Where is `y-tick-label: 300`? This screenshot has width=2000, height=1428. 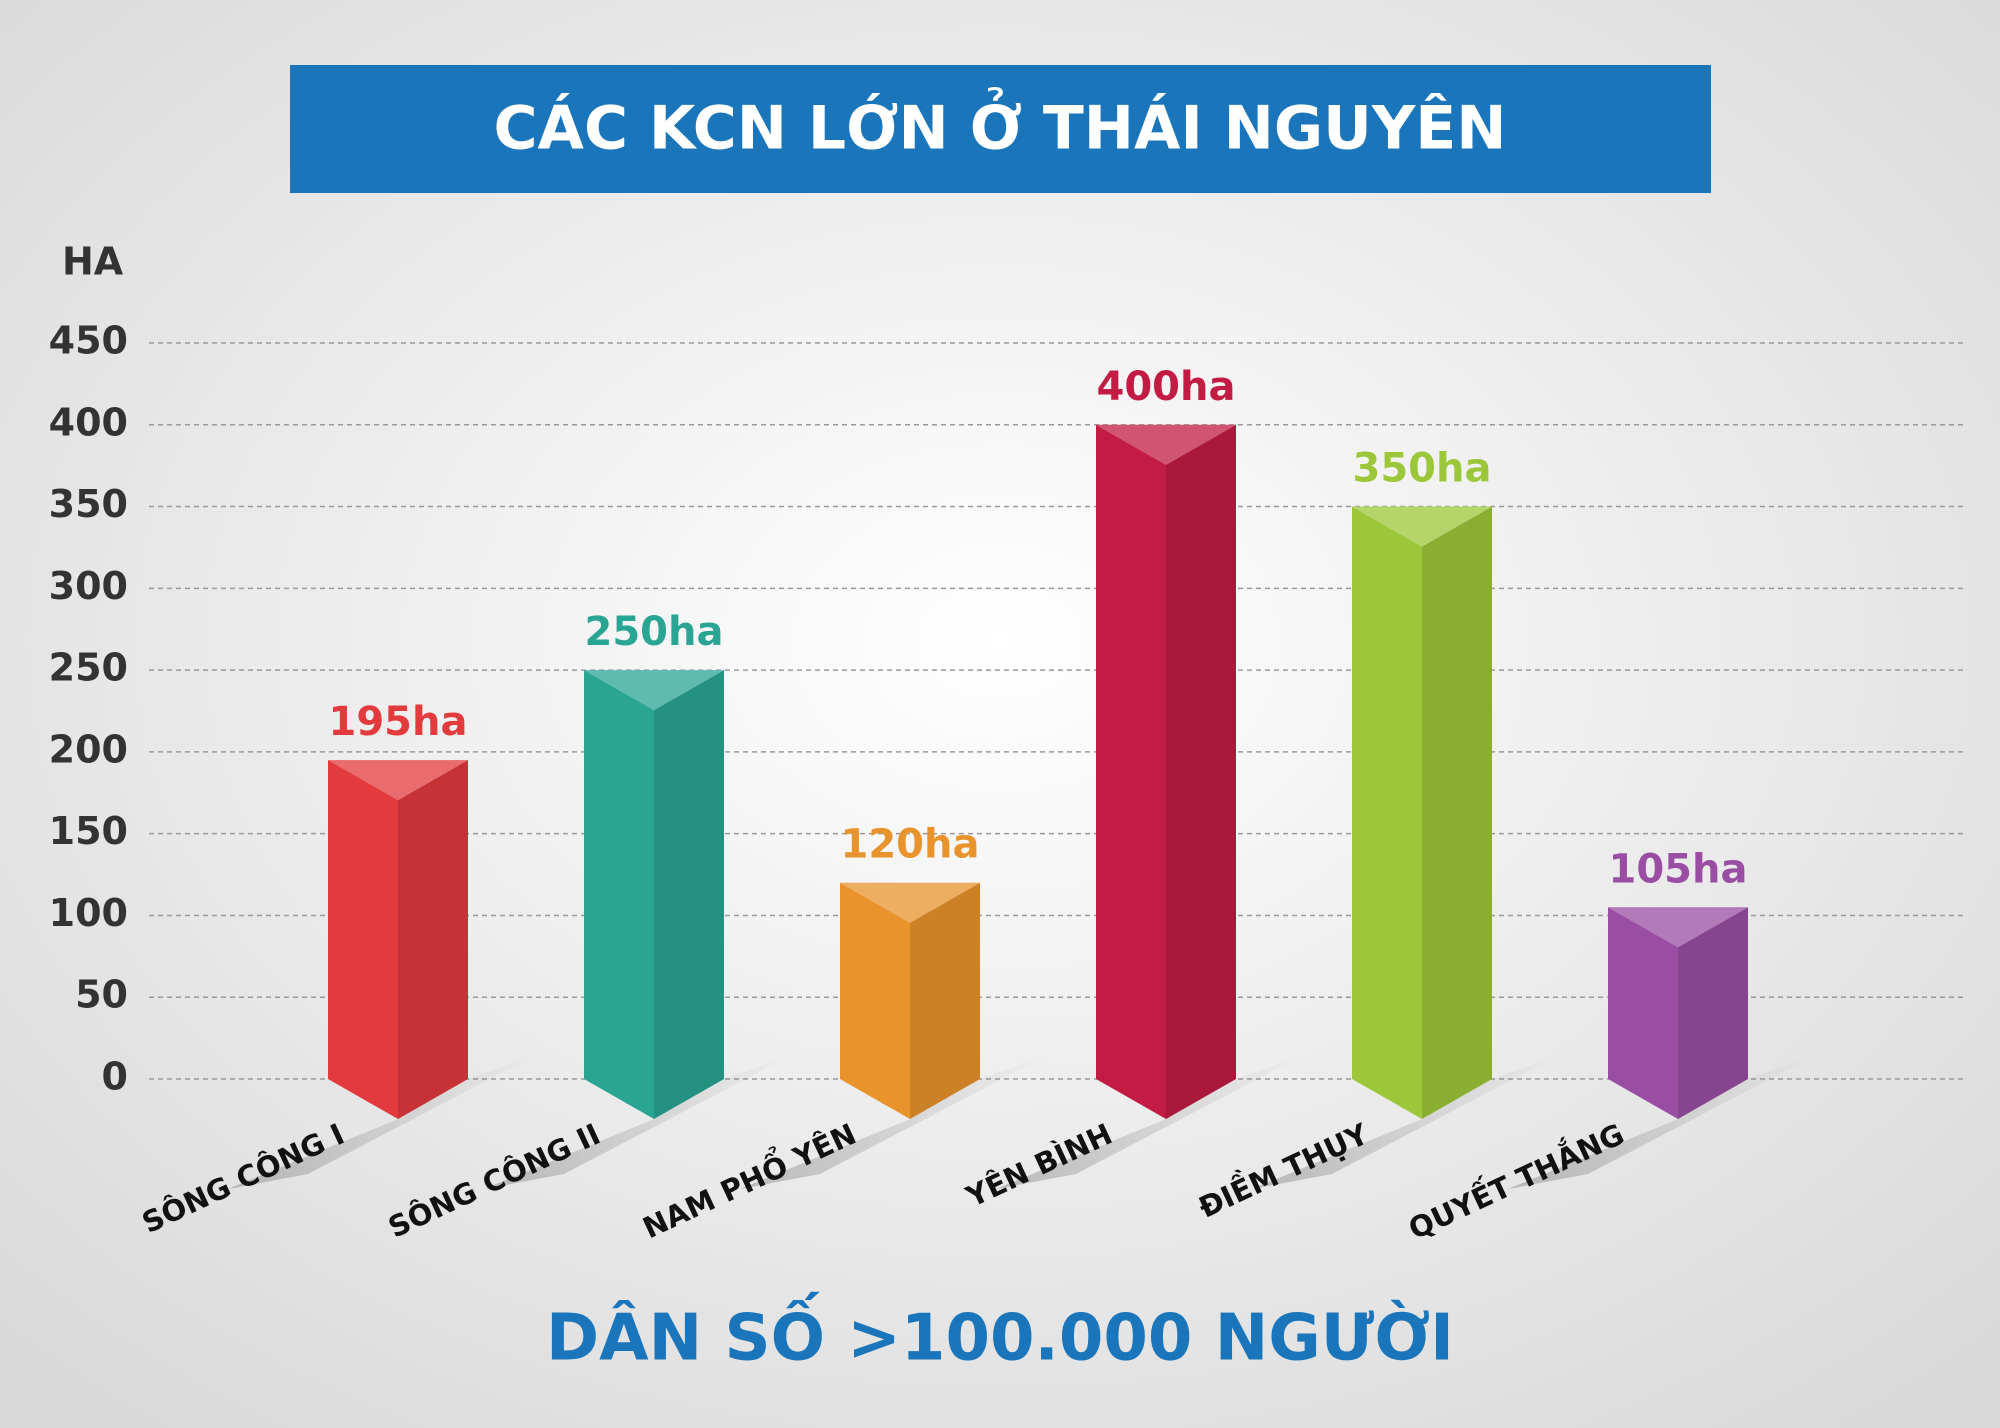
y-tick-label: 300 is located at coordinates (88, 586).